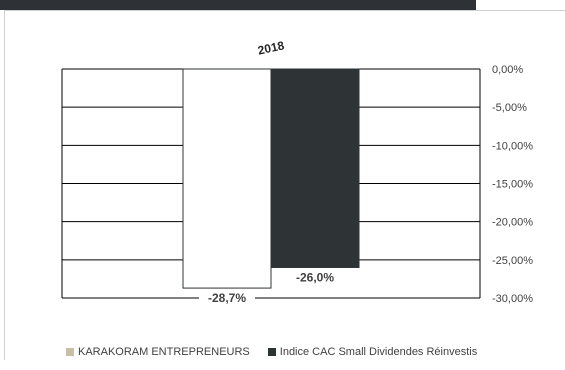 The height and width of the screenshot is (370, 565). Describe the element at coordinates (512, 223) in the screenshot. I see `y-tick-label: -20,00%` at that location.